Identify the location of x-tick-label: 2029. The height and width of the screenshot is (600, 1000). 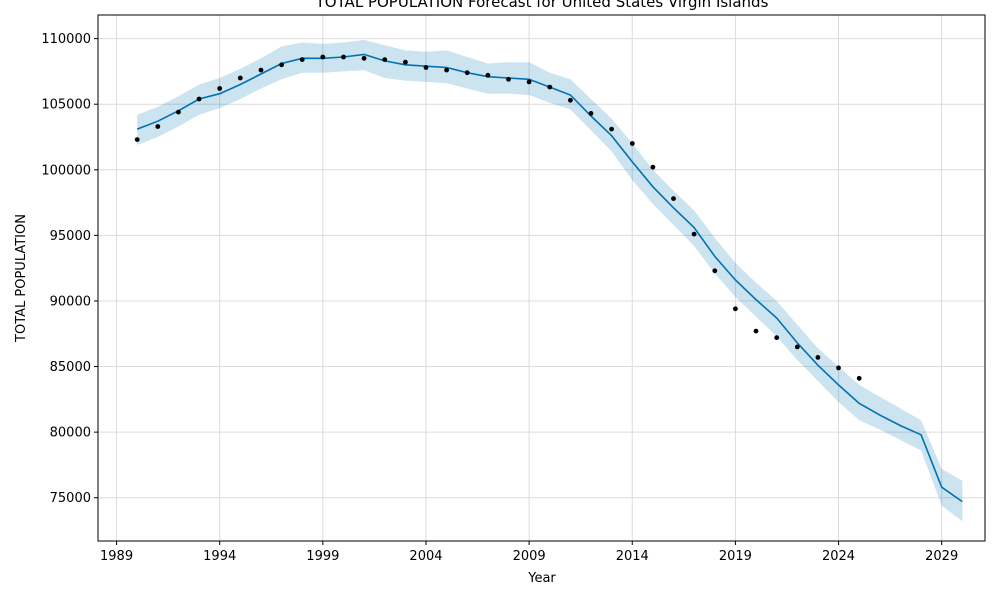
(941, 556).